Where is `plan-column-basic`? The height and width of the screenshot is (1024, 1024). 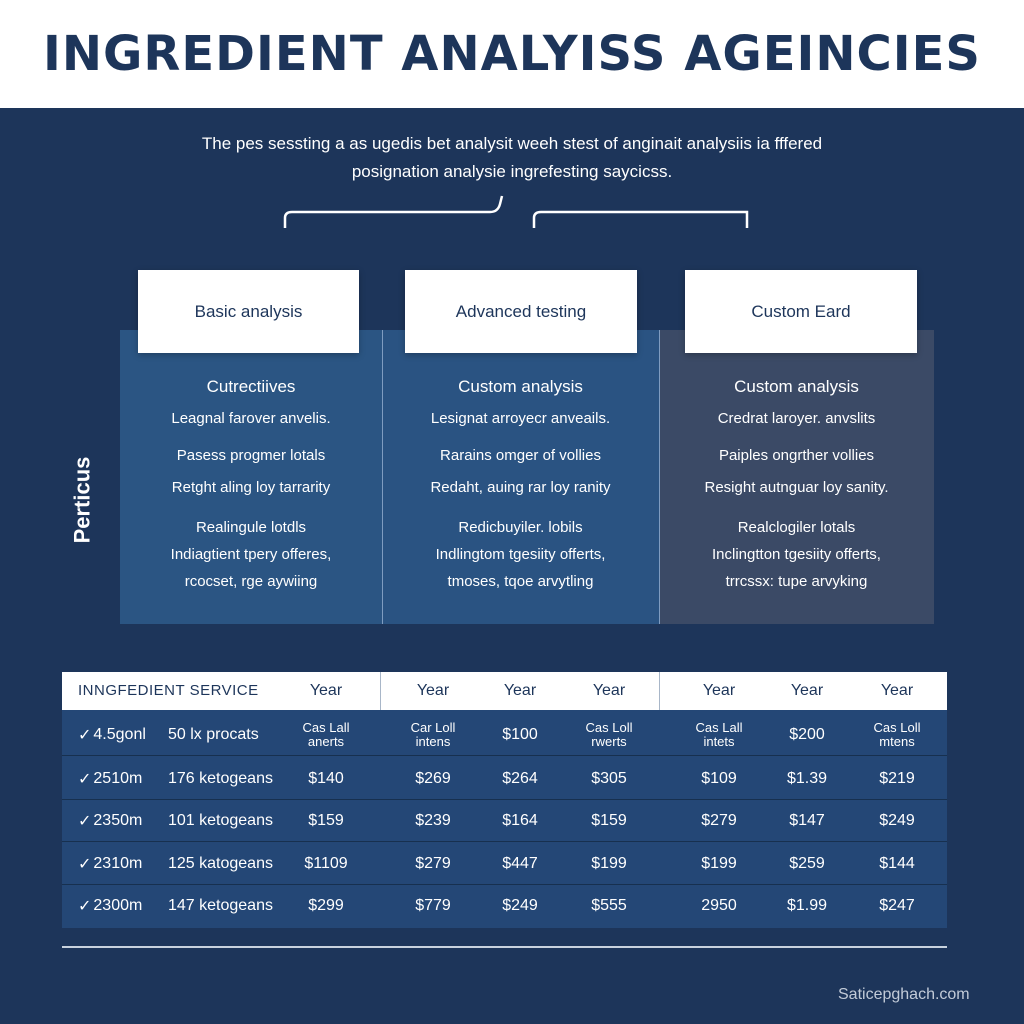
plan-column-basic is located at coordinates (251, 477).